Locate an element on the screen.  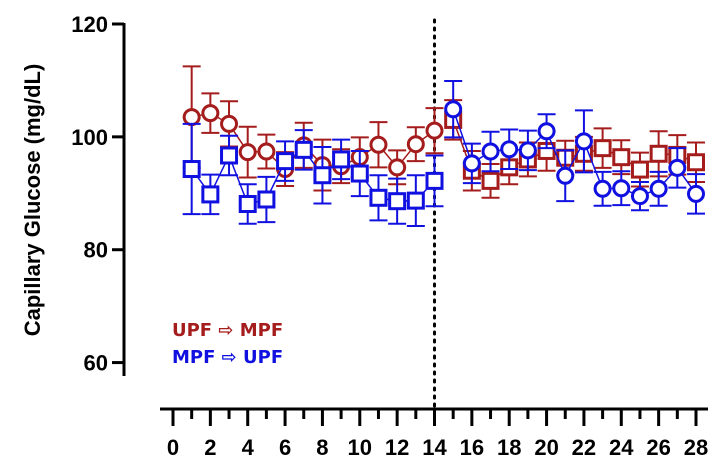
legend-entry-mpf-upf: MPF ⇨ UPF is located at coordinates (227, 357).